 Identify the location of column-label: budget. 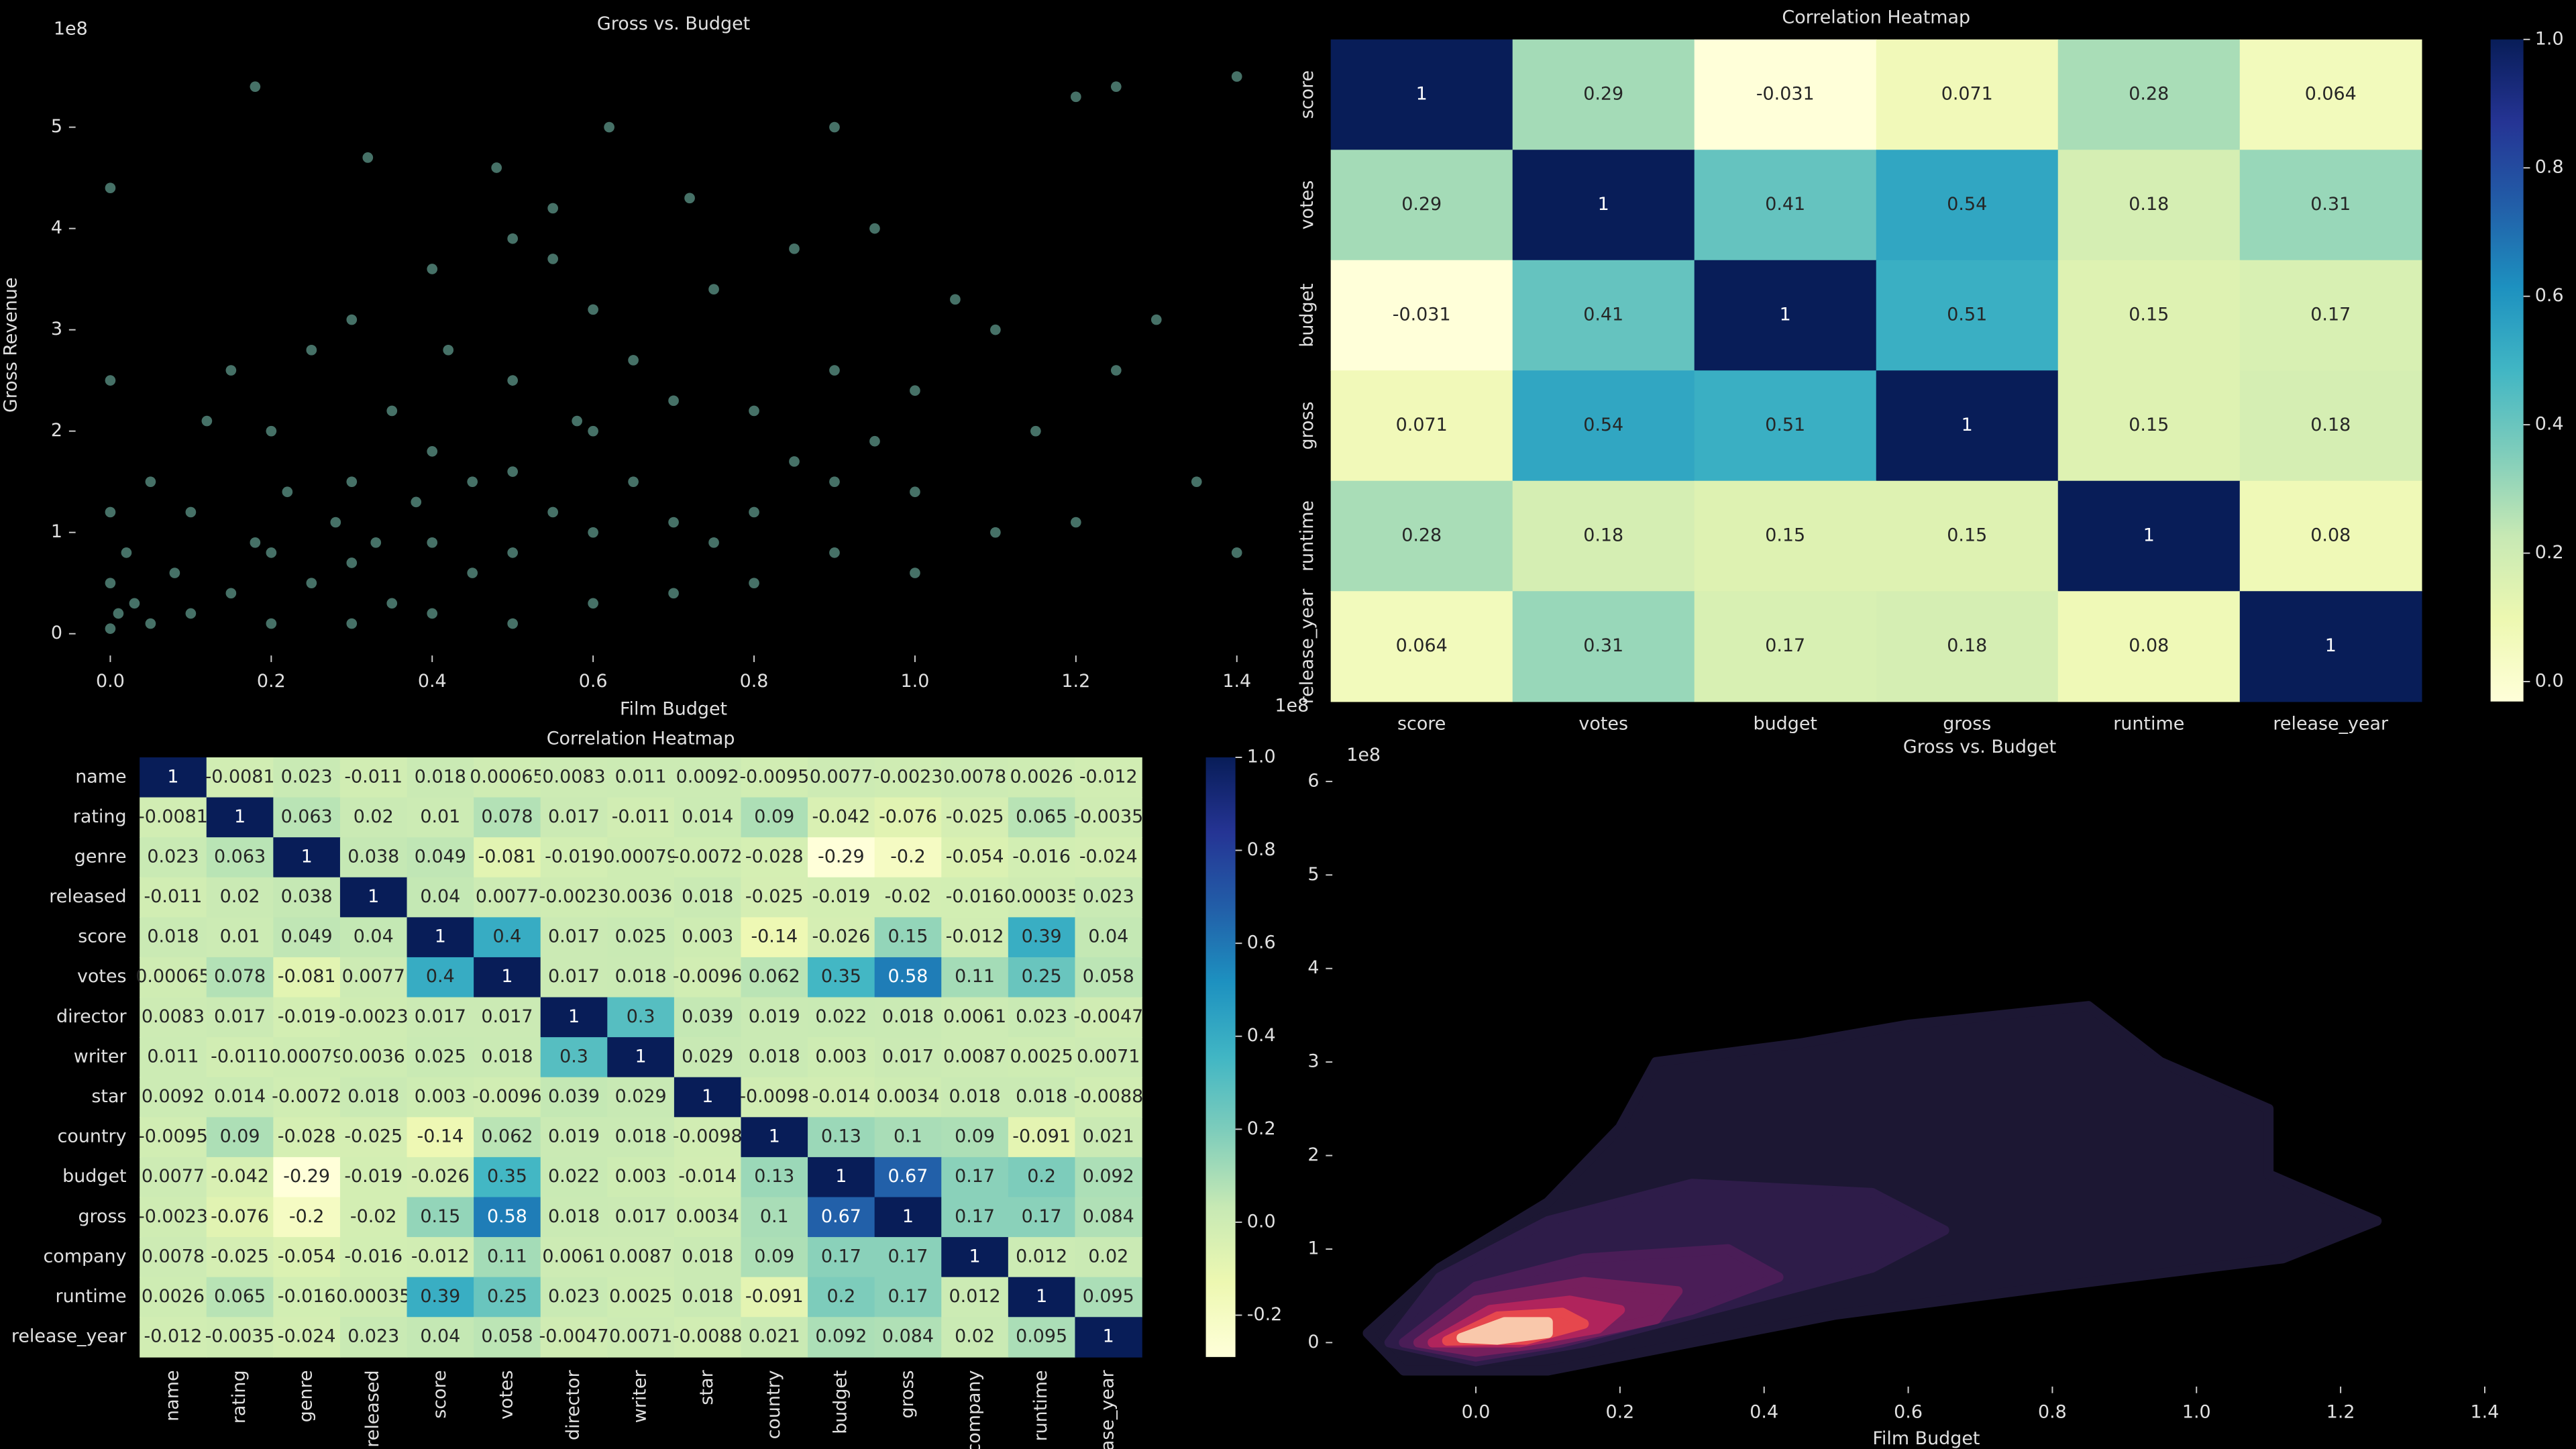
(840, 1402).